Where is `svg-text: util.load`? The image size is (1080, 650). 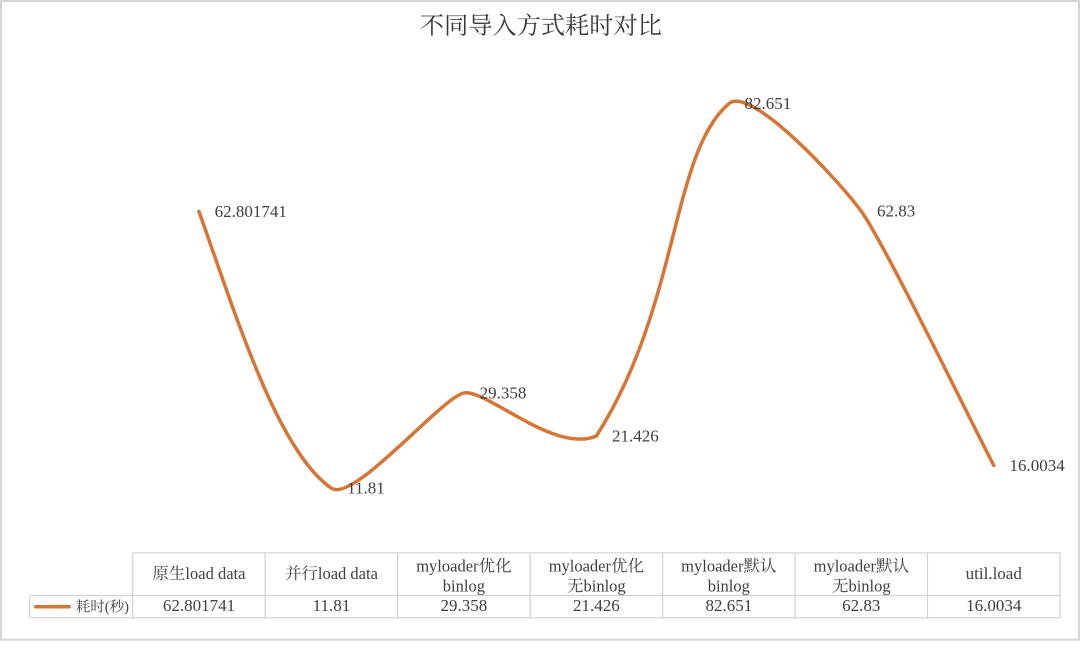 svg-text: util.load is located at coordinates (994, 573).